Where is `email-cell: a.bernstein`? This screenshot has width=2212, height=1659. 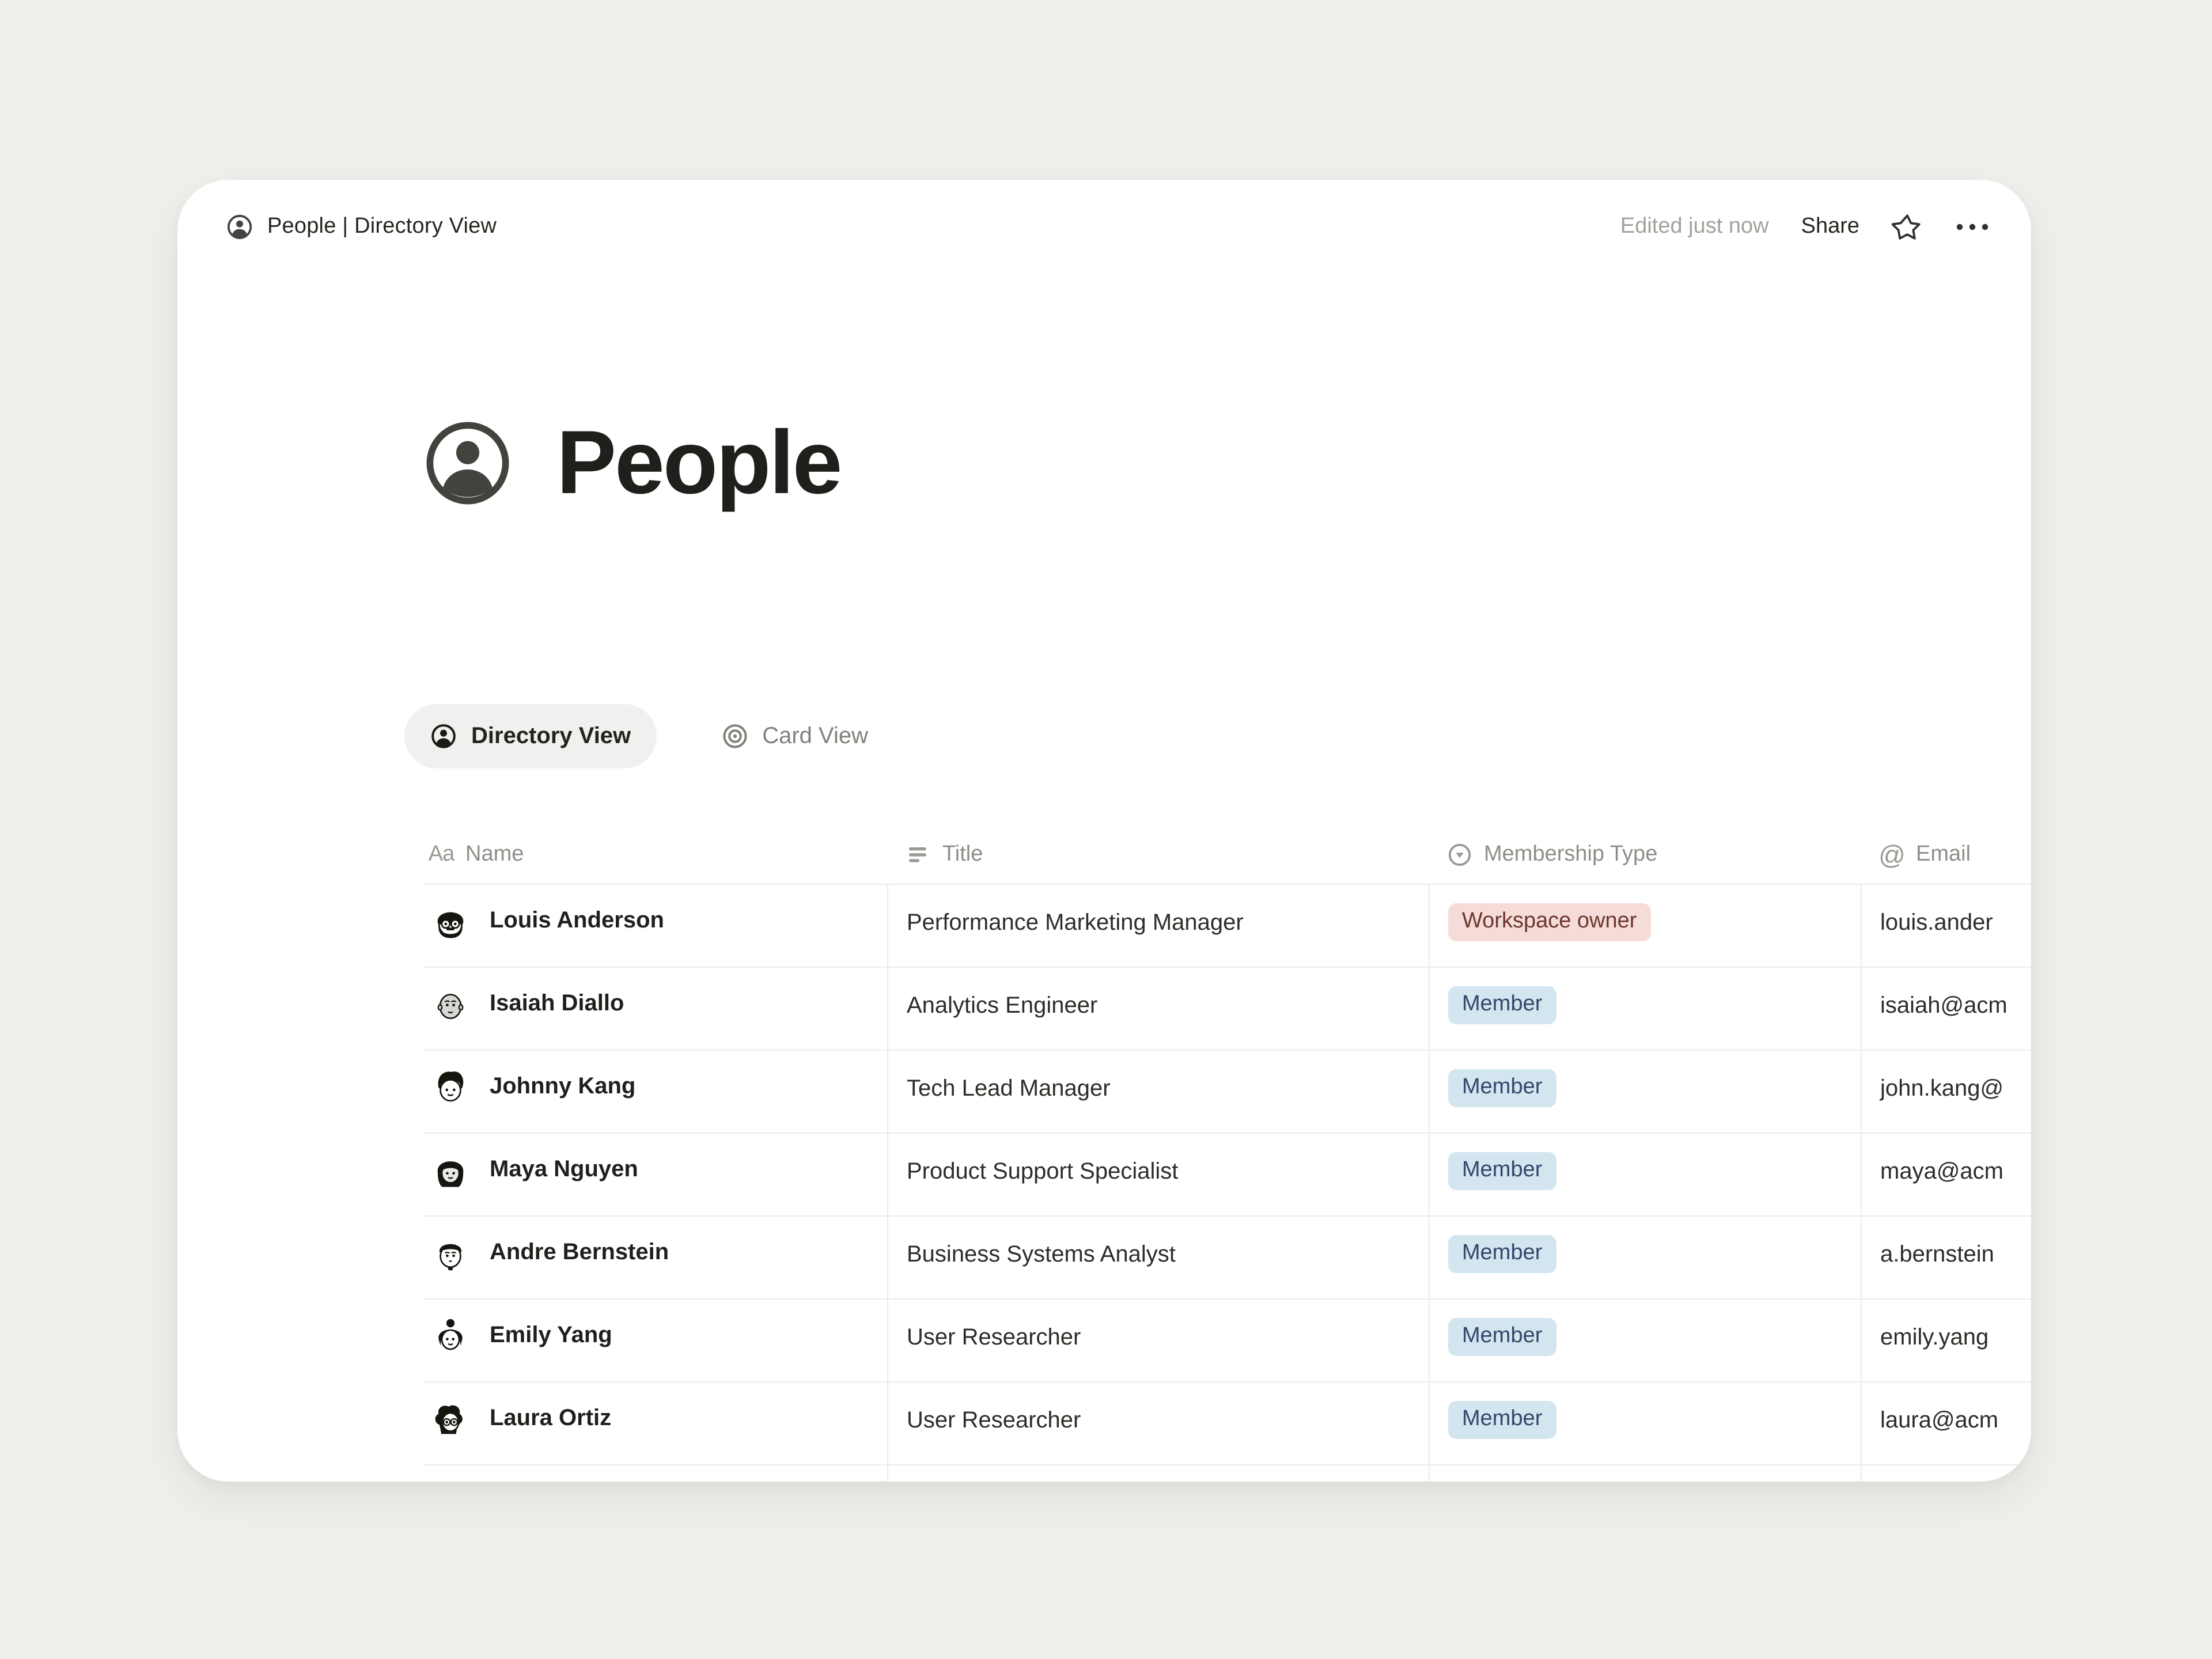
email-cell: a.bernstein is located at coordinates (1946, 1257).